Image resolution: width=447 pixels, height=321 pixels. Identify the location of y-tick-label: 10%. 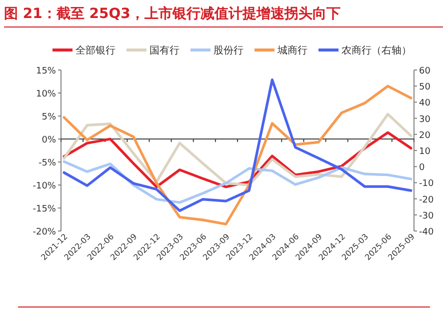
(46, 95).